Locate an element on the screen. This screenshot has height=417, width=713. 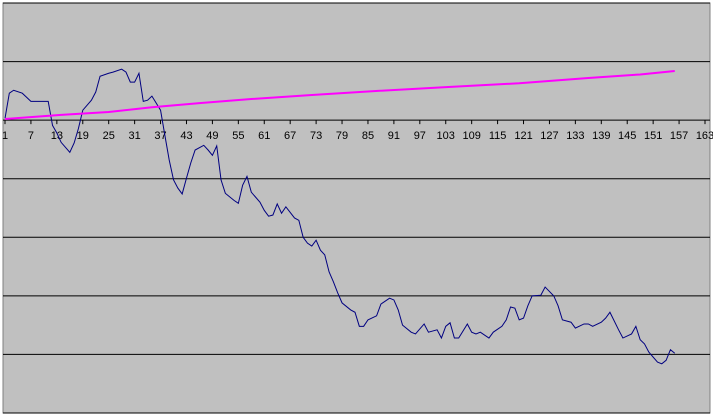
x-tick-label: 73 is located at coordinates (316, 136).